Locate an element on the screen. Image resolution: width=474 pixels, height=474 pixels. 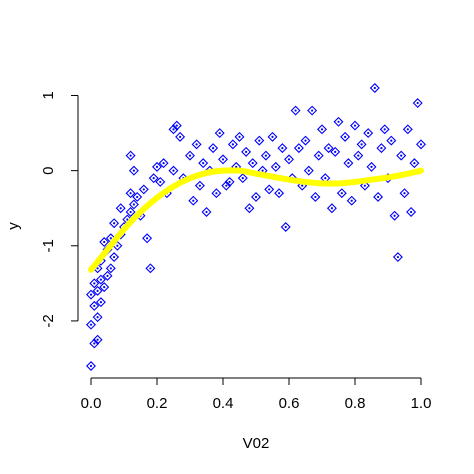
x-tick-label: 0.4 is located at coordinates (223, 403).